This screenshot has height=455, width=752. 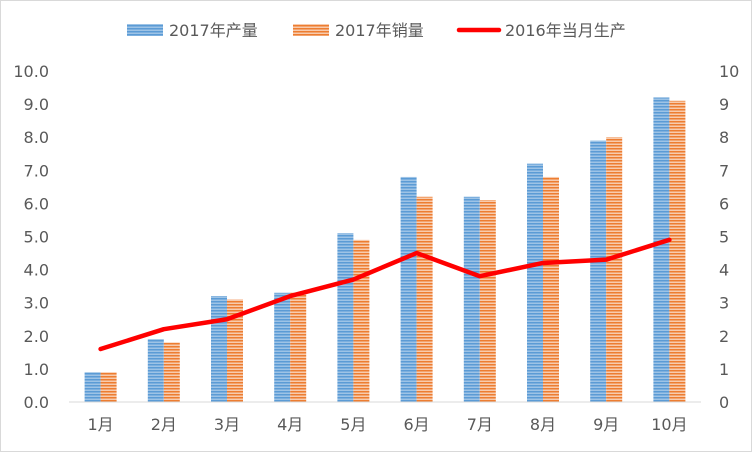 What do you see at coordinates (724, 270) in the screenshot?
I see `right-axis-tick-label: 4` at bounding box center [724, 270].